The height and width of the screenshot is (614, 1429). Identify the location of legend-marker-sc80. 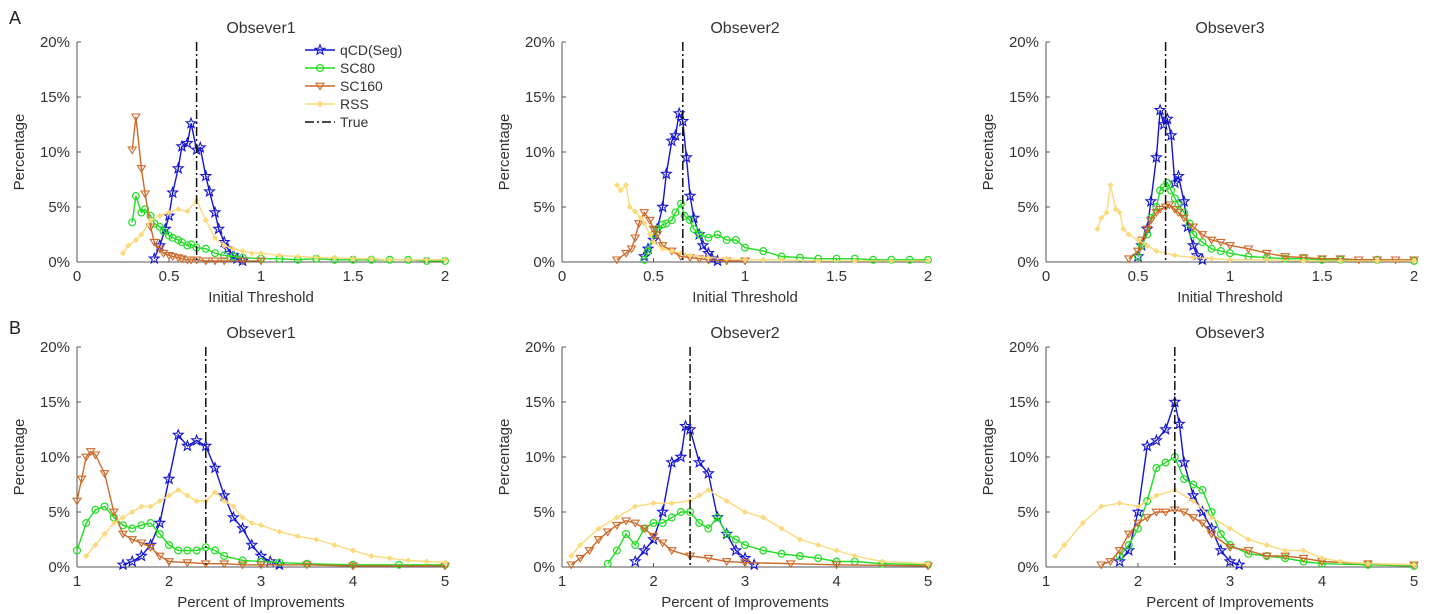
(320, 67).